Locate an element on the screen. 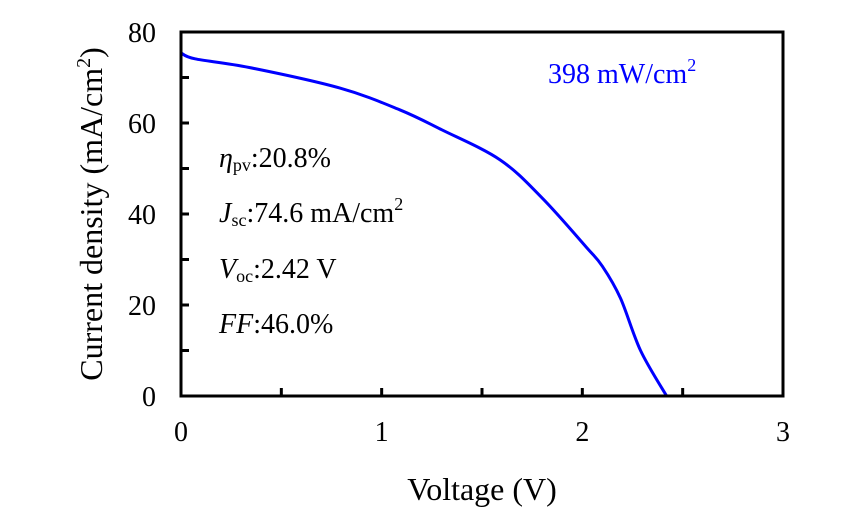 This screenshot has width=865, height=517. annotation-jsc: Jsc:74.6 mA/cm2 is located at coordinates (311, 212).